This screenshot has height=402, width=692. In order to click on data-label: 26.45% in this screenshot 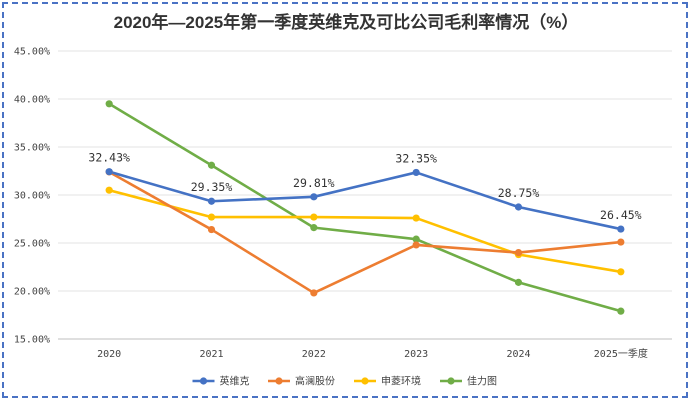, I will do `click(621, 215)`.